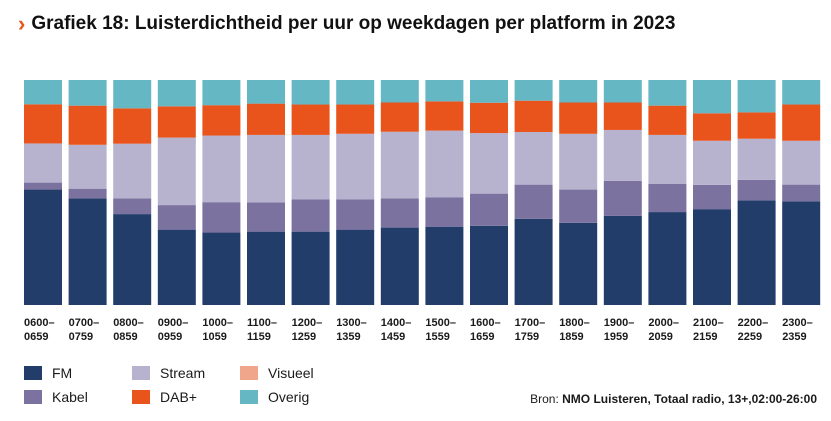 This screenshot has height=421, width=831. Describe the element at coordinates (348, 337) in the screenshot. I see `x-tick-label-7-1: 1359` at that location.